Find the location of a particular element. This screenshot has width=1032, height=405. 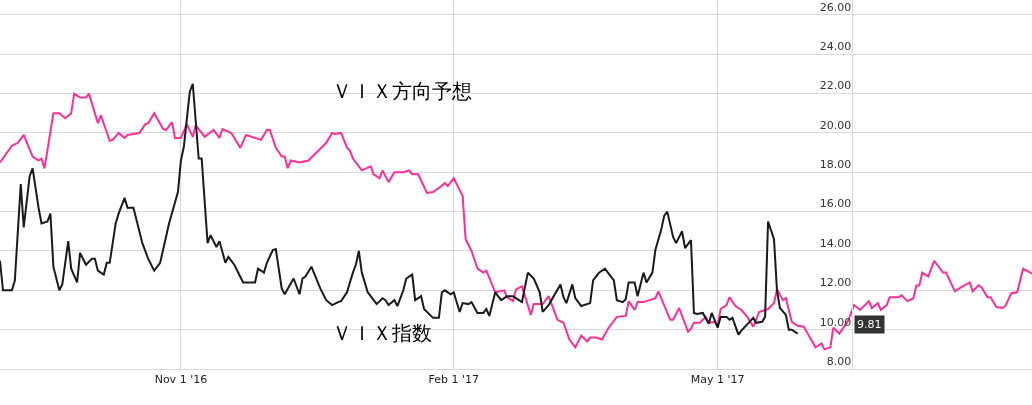

y-tick-label: 8.00 is located at coordinates (839, 361).